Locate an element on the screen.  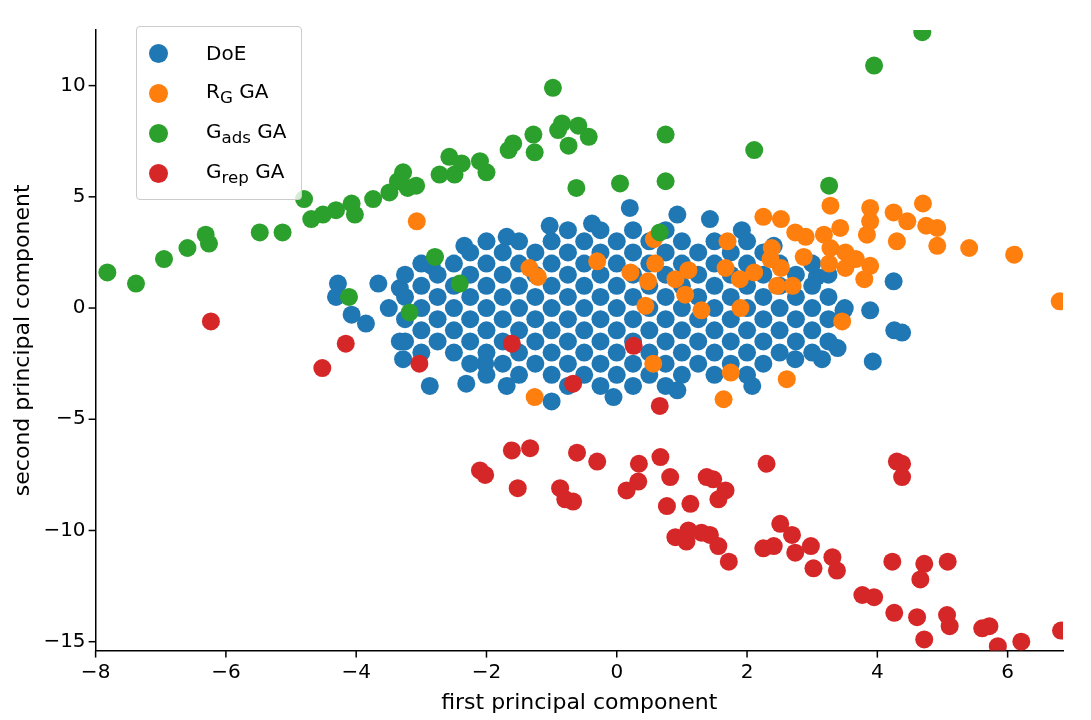
legend-label: G$_{rep}$ GA is located at coordinates (245, 173).